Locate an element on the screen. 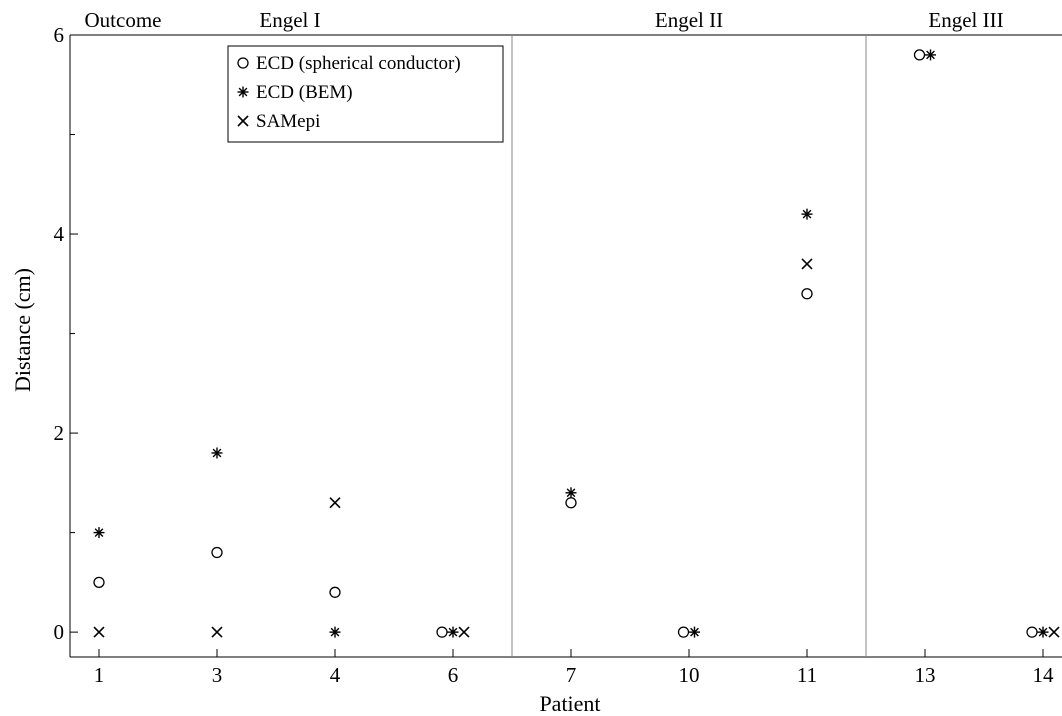  y-tick-label: 4 is located at coordinates (59, 234).